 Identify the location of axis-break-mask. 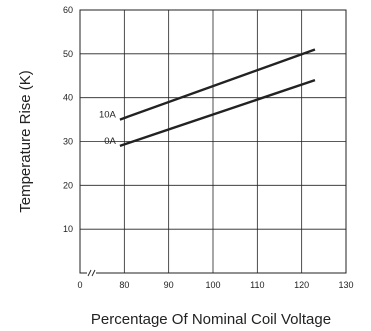
(91, 273).